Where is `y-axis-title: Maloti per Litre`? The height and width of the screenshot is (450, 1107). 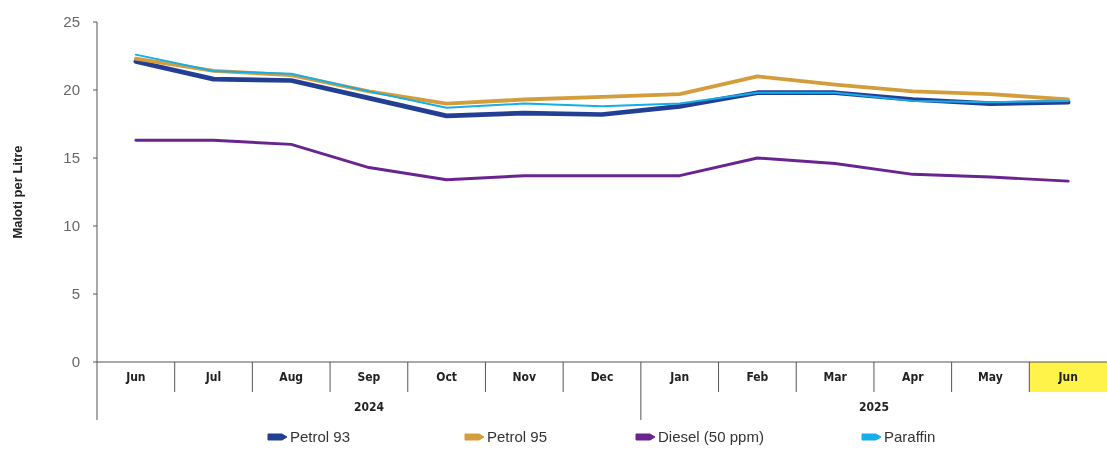 y-axis-title: Maloti per Litre is located at coordinates (17, 192).